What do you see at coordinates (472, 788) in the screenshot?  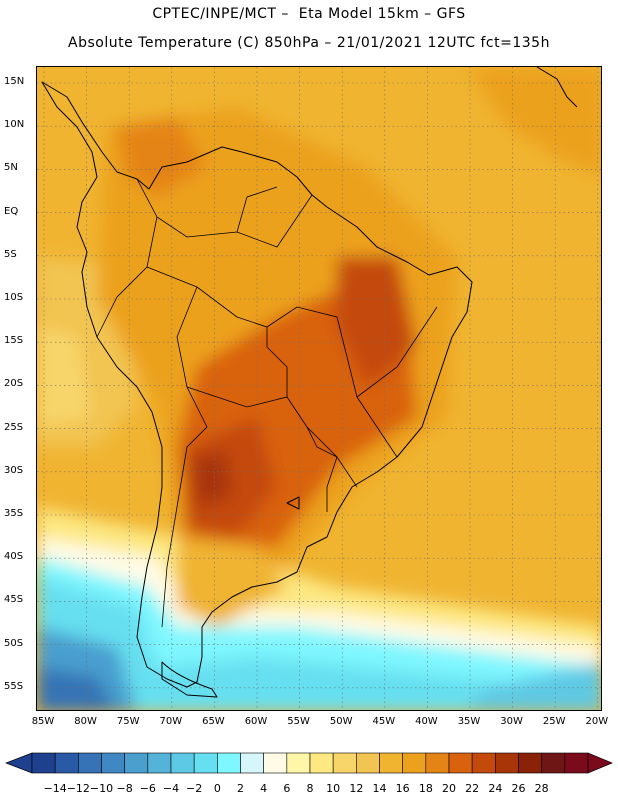 I see `colorbar-label: 22` at bounding box center [472, 788].